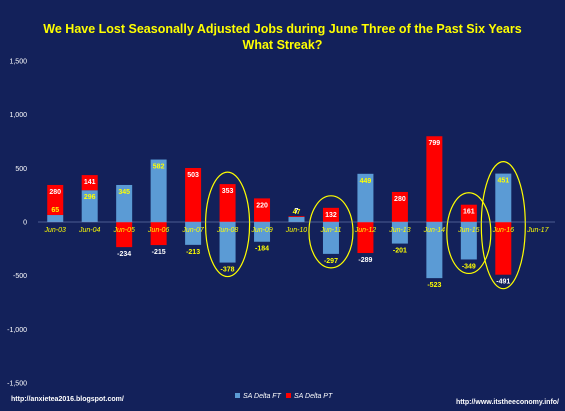 This screenshot has height=411, width=565. What do you see at coordinates (21, 169) in the screenshot?
I see `y-tick-label: 500` at bounding box center [21, 169].